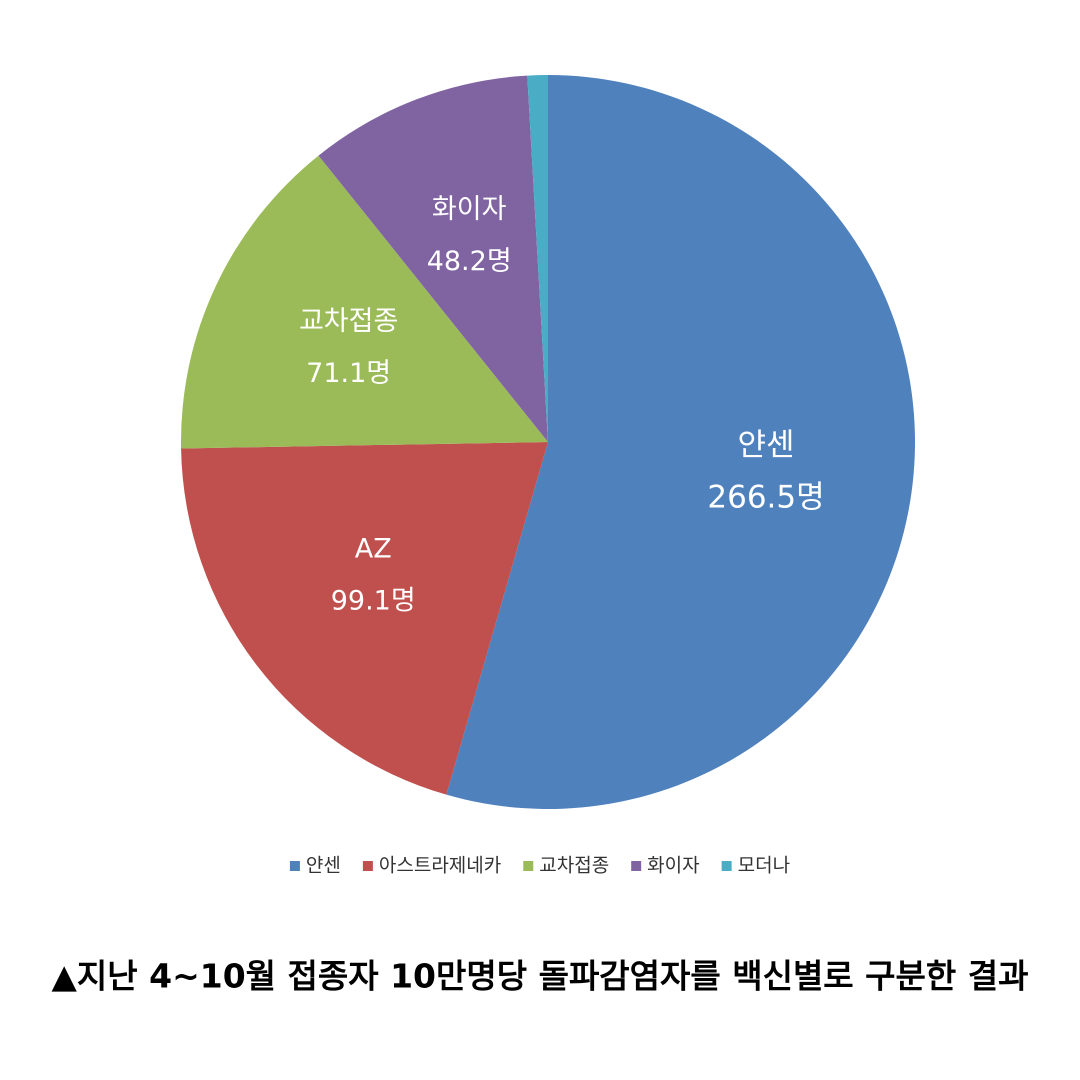  I want to click on legend: 얀센 아스트라제네카 교차접종 화이자 모더나, so click(539, 866).